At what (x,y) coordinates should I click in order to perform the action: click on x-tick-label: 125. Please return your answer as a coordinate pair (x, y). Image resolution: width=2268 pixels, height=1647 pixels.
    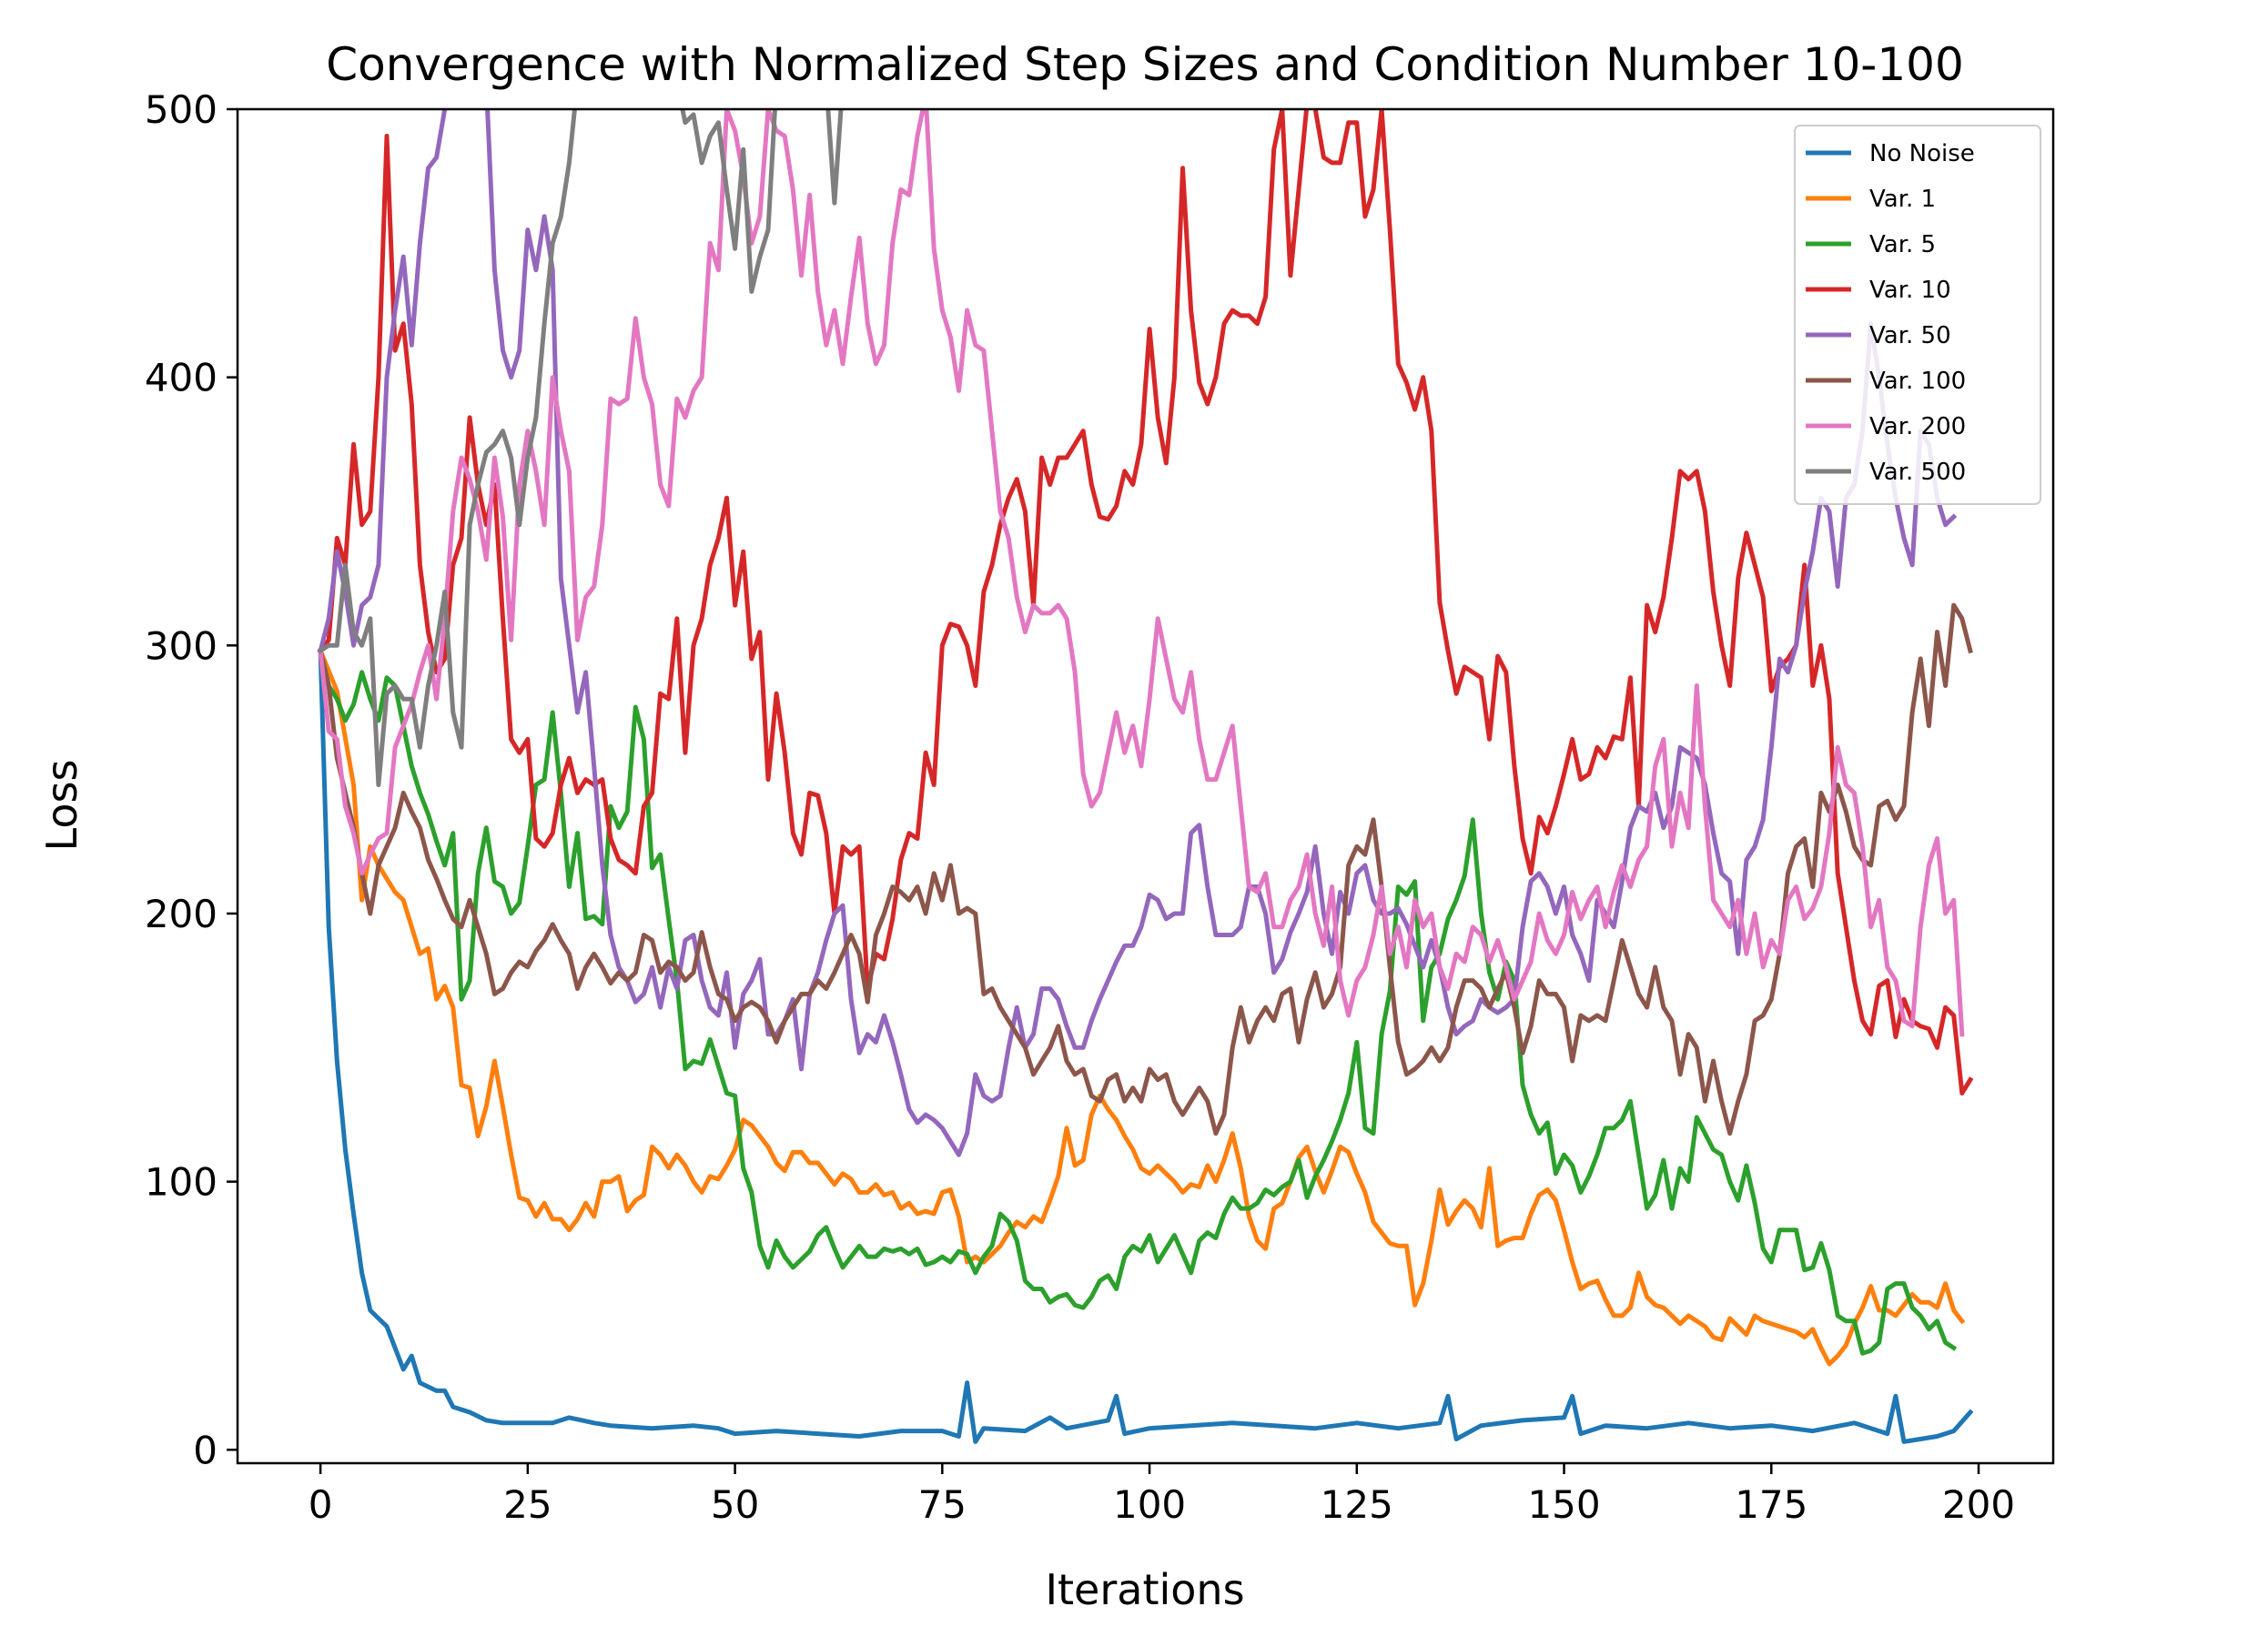
    Looking at the image, I should click on (1357, 1504).